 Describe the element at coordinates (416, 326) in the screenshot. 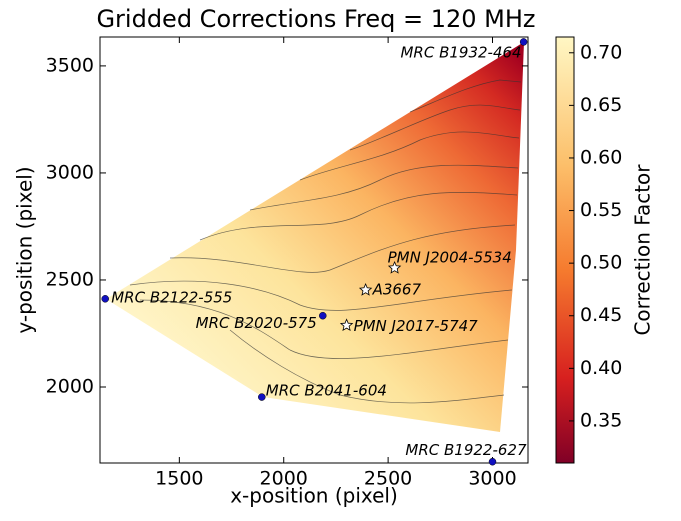

I see `point-label: PMN J2017-5747` at that location.